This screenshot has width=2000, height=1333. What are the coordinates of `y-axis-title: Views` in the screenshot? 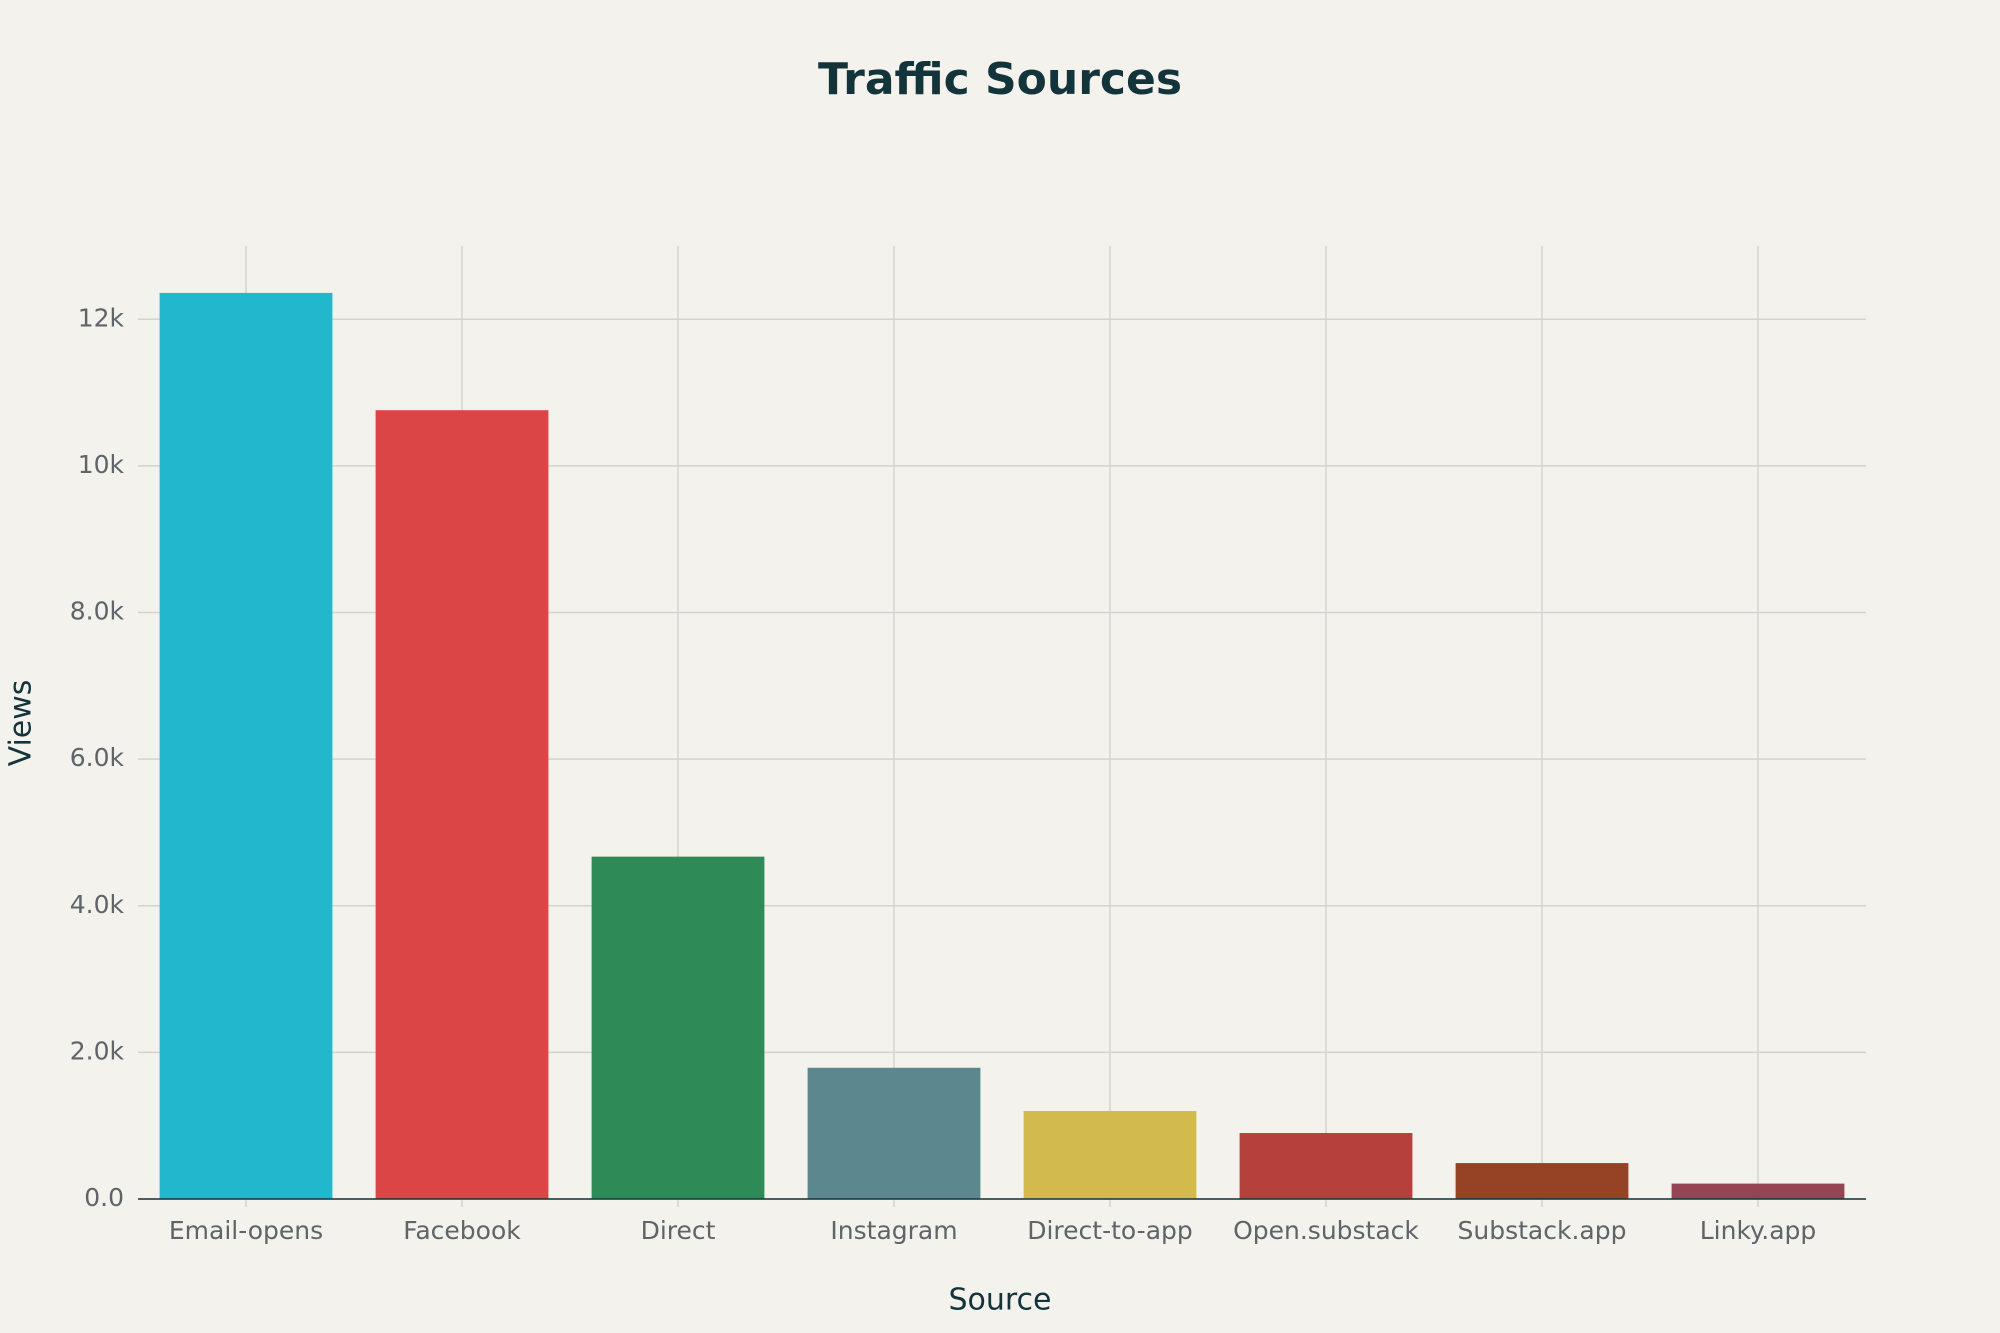 It's located at (21, 723).